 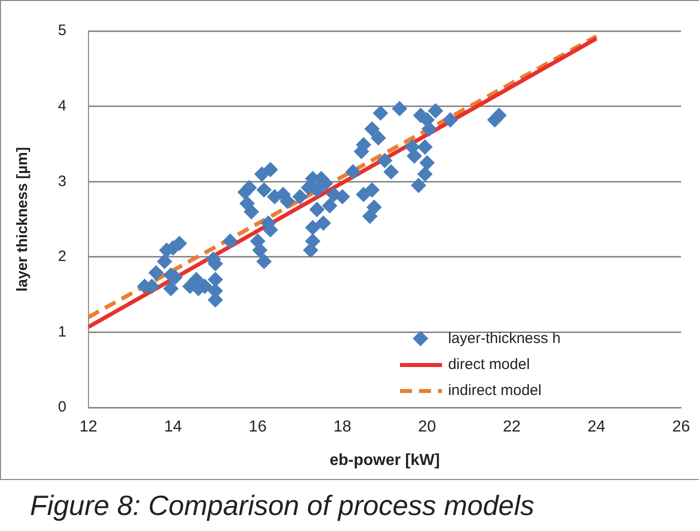 I want to click on caption: Figure 8: Comparison of process models, so click(x=282, y=506).